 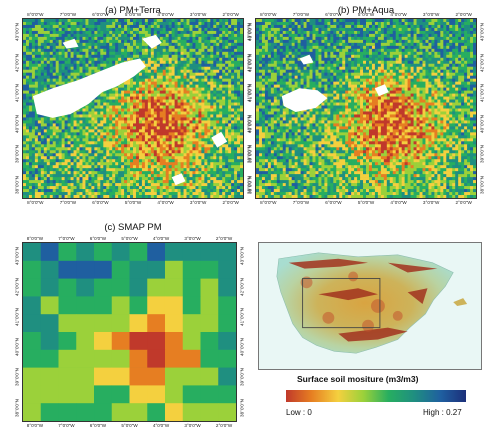 I want to click on x-tick-label-top: 7°0'0"W, so click(x=301, y=14).